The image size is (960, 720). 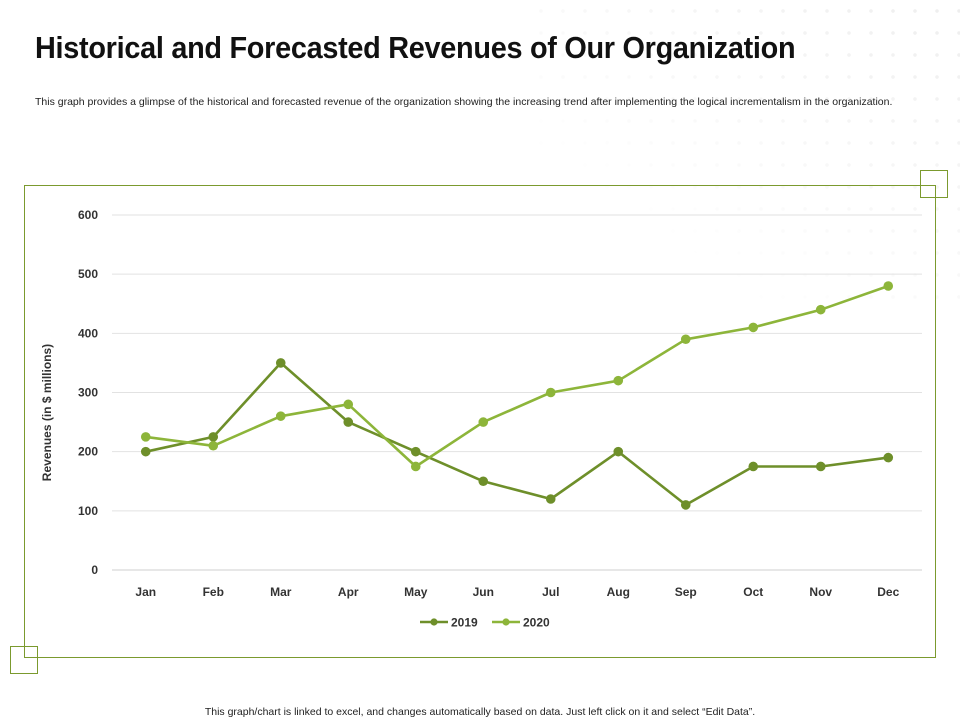 I want to click on x-tick-label: Dec, so click(x=888, y=592).